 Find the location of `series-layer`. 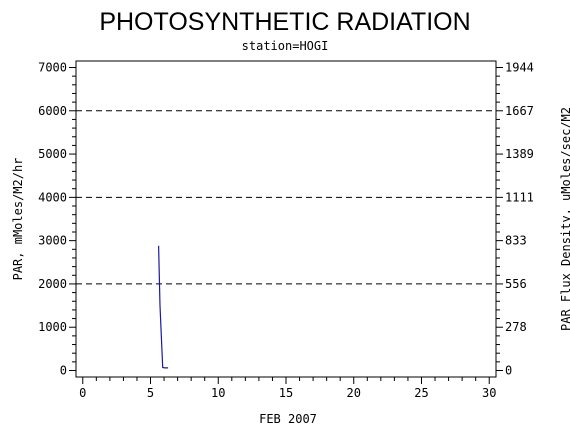

series-layer is located at coordinates (163, 307).